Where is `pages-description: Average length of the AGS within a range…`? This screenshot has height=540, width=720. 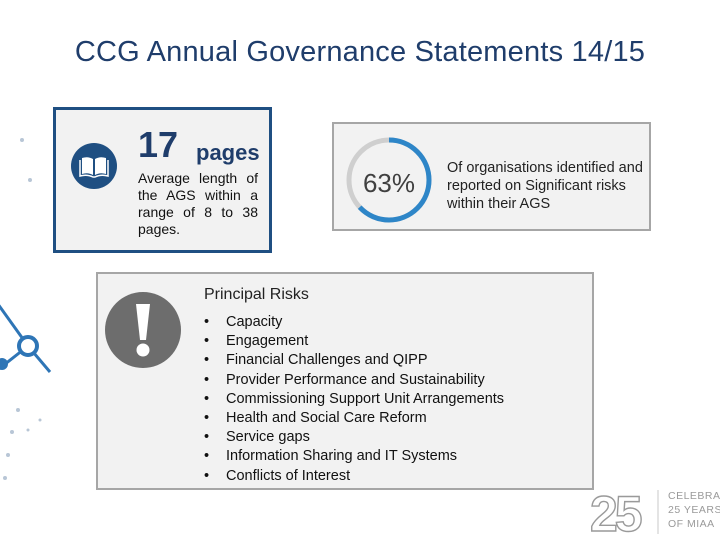
pages-description: Average length of the AGS within a range… is located at coordinates (198, 203).